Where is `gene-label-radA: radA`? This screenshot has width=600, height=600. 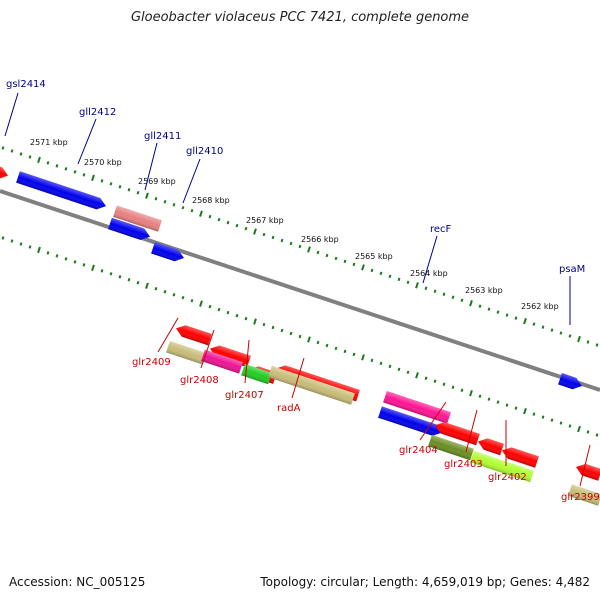 gene-label-radA: radA is located at coordinates (289, 408).